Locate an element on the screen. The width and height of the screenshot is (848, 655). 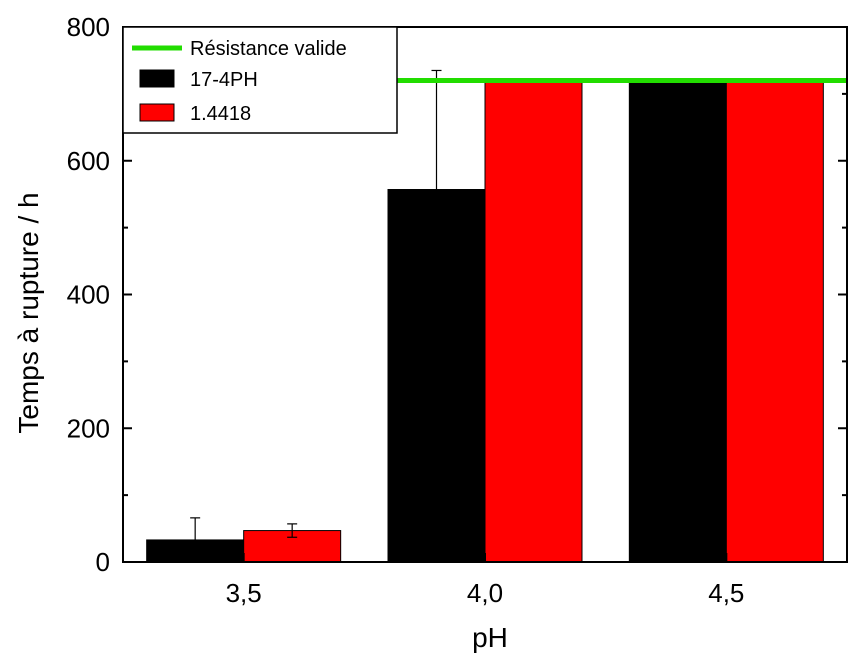
x-axis-ticks: 3,5 4,0 4,5 is located at coordinates (485, 580).